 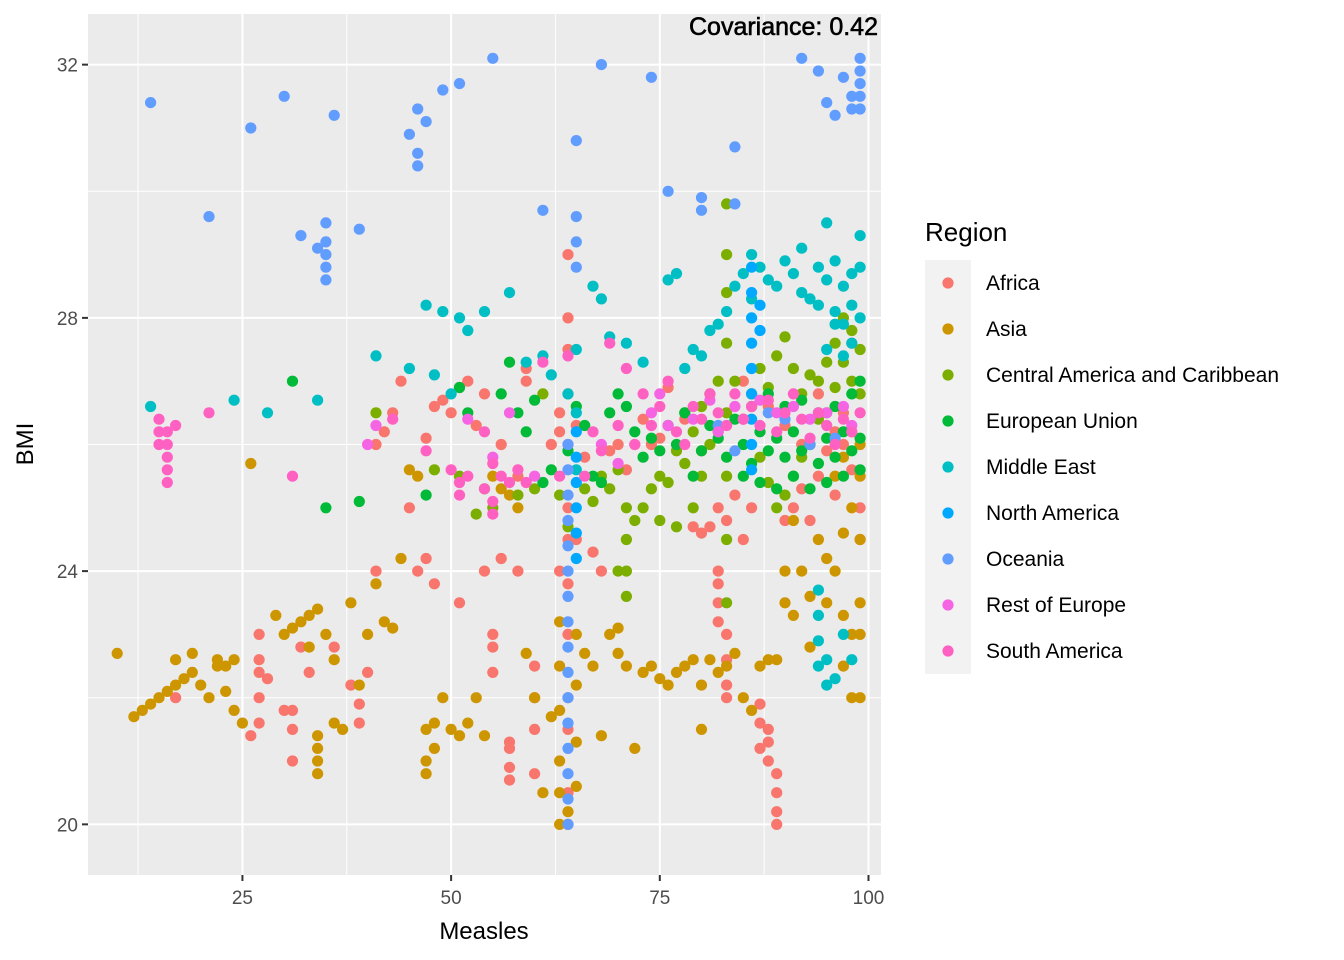 What do you see at coordinates (1041, 467) in the screenshot?
I see `legend-label: Middle East` at bounding box center [1041, 467].